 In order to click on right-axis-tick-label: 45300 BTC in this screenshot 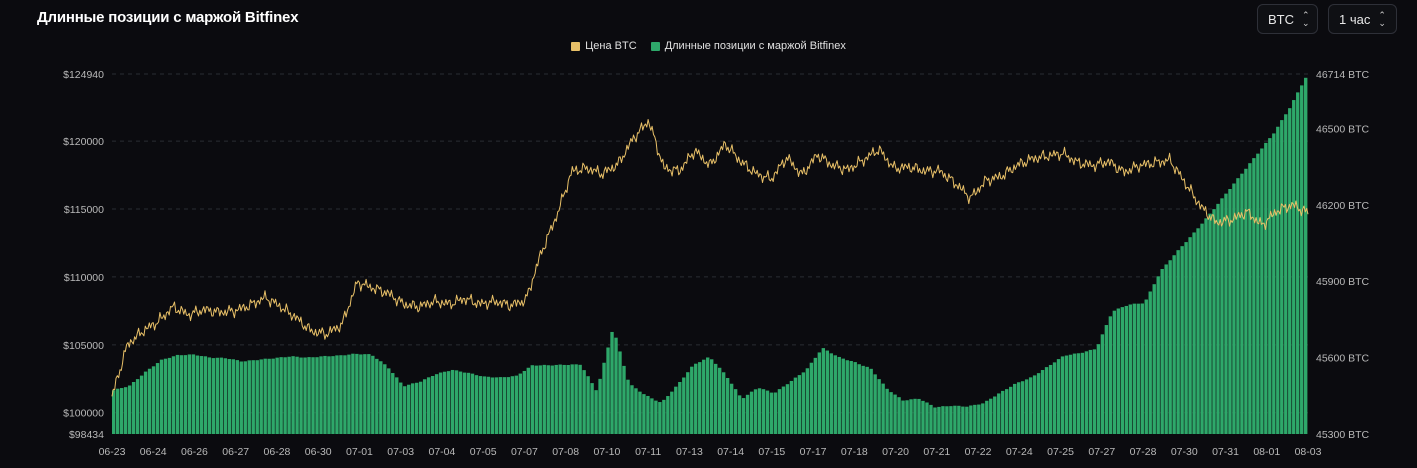, I will do `click(1343, 435)`.